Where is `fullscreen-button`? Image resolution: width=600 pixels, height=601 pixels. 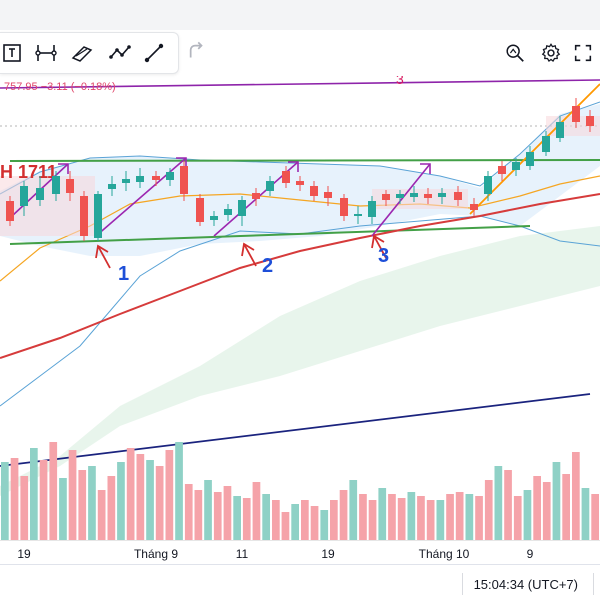
fullscreen-button is located at coordinates (583, 53).